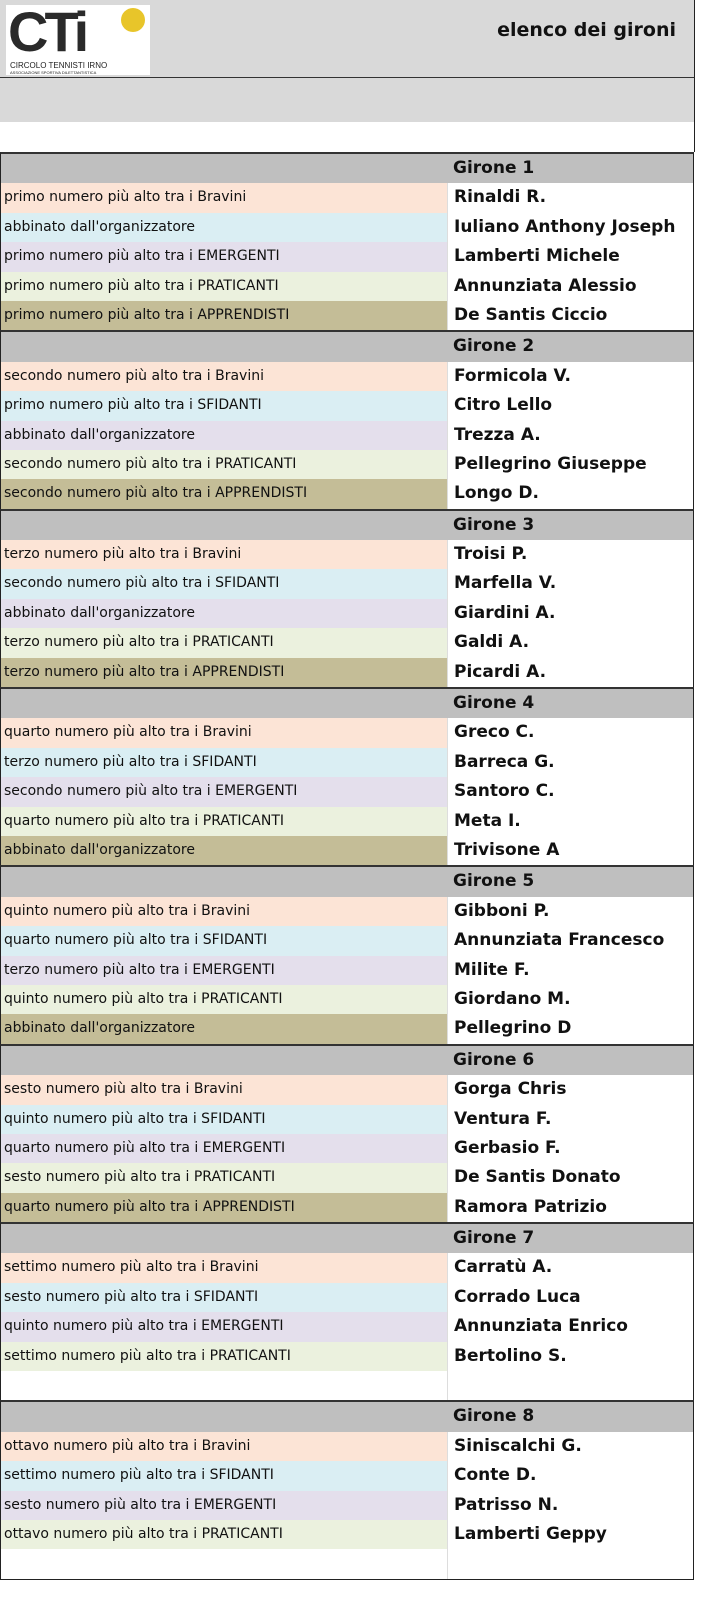 This screenshot has width=709, height=1600. Describe the element at coordinates (224, 286) in the screenshot. I see `criteria-cell: primo numero più alto tra i PRATICANTI` at that location.